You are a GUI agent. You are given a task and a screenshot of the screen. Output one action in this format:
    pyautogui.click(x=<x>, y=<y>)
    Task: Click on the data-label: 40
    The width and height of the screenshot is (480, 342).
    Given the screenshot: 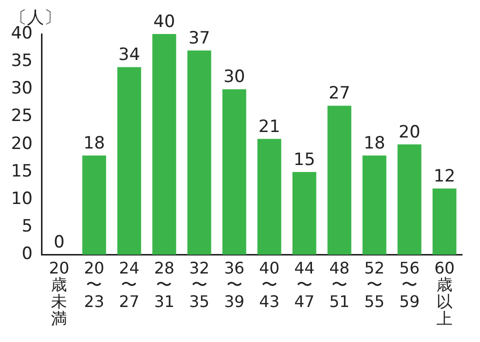 What is the action you would take?
    pyautogui.click(x=164, y=22)
    